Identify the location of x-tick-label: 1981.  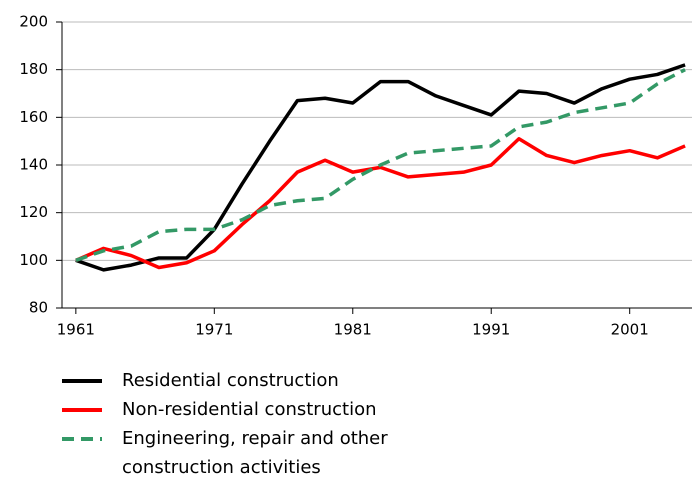
(353, 330).